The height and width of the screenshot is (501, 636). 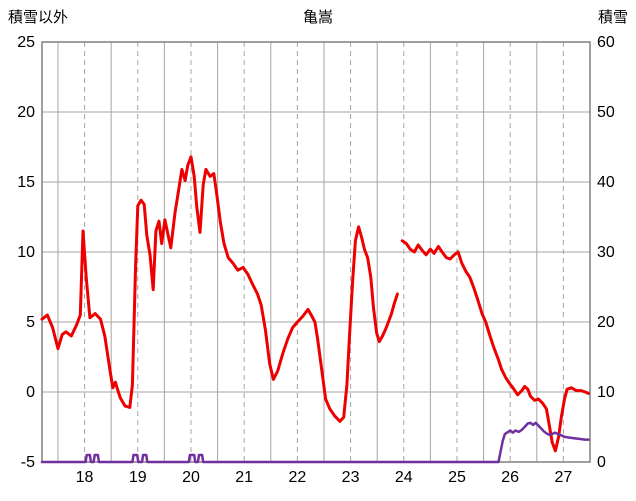 What do you see at coordinates (26, 112) in the screenshot?
I see `left-axis-tick-label: 20` at bounding box center [26, 112].